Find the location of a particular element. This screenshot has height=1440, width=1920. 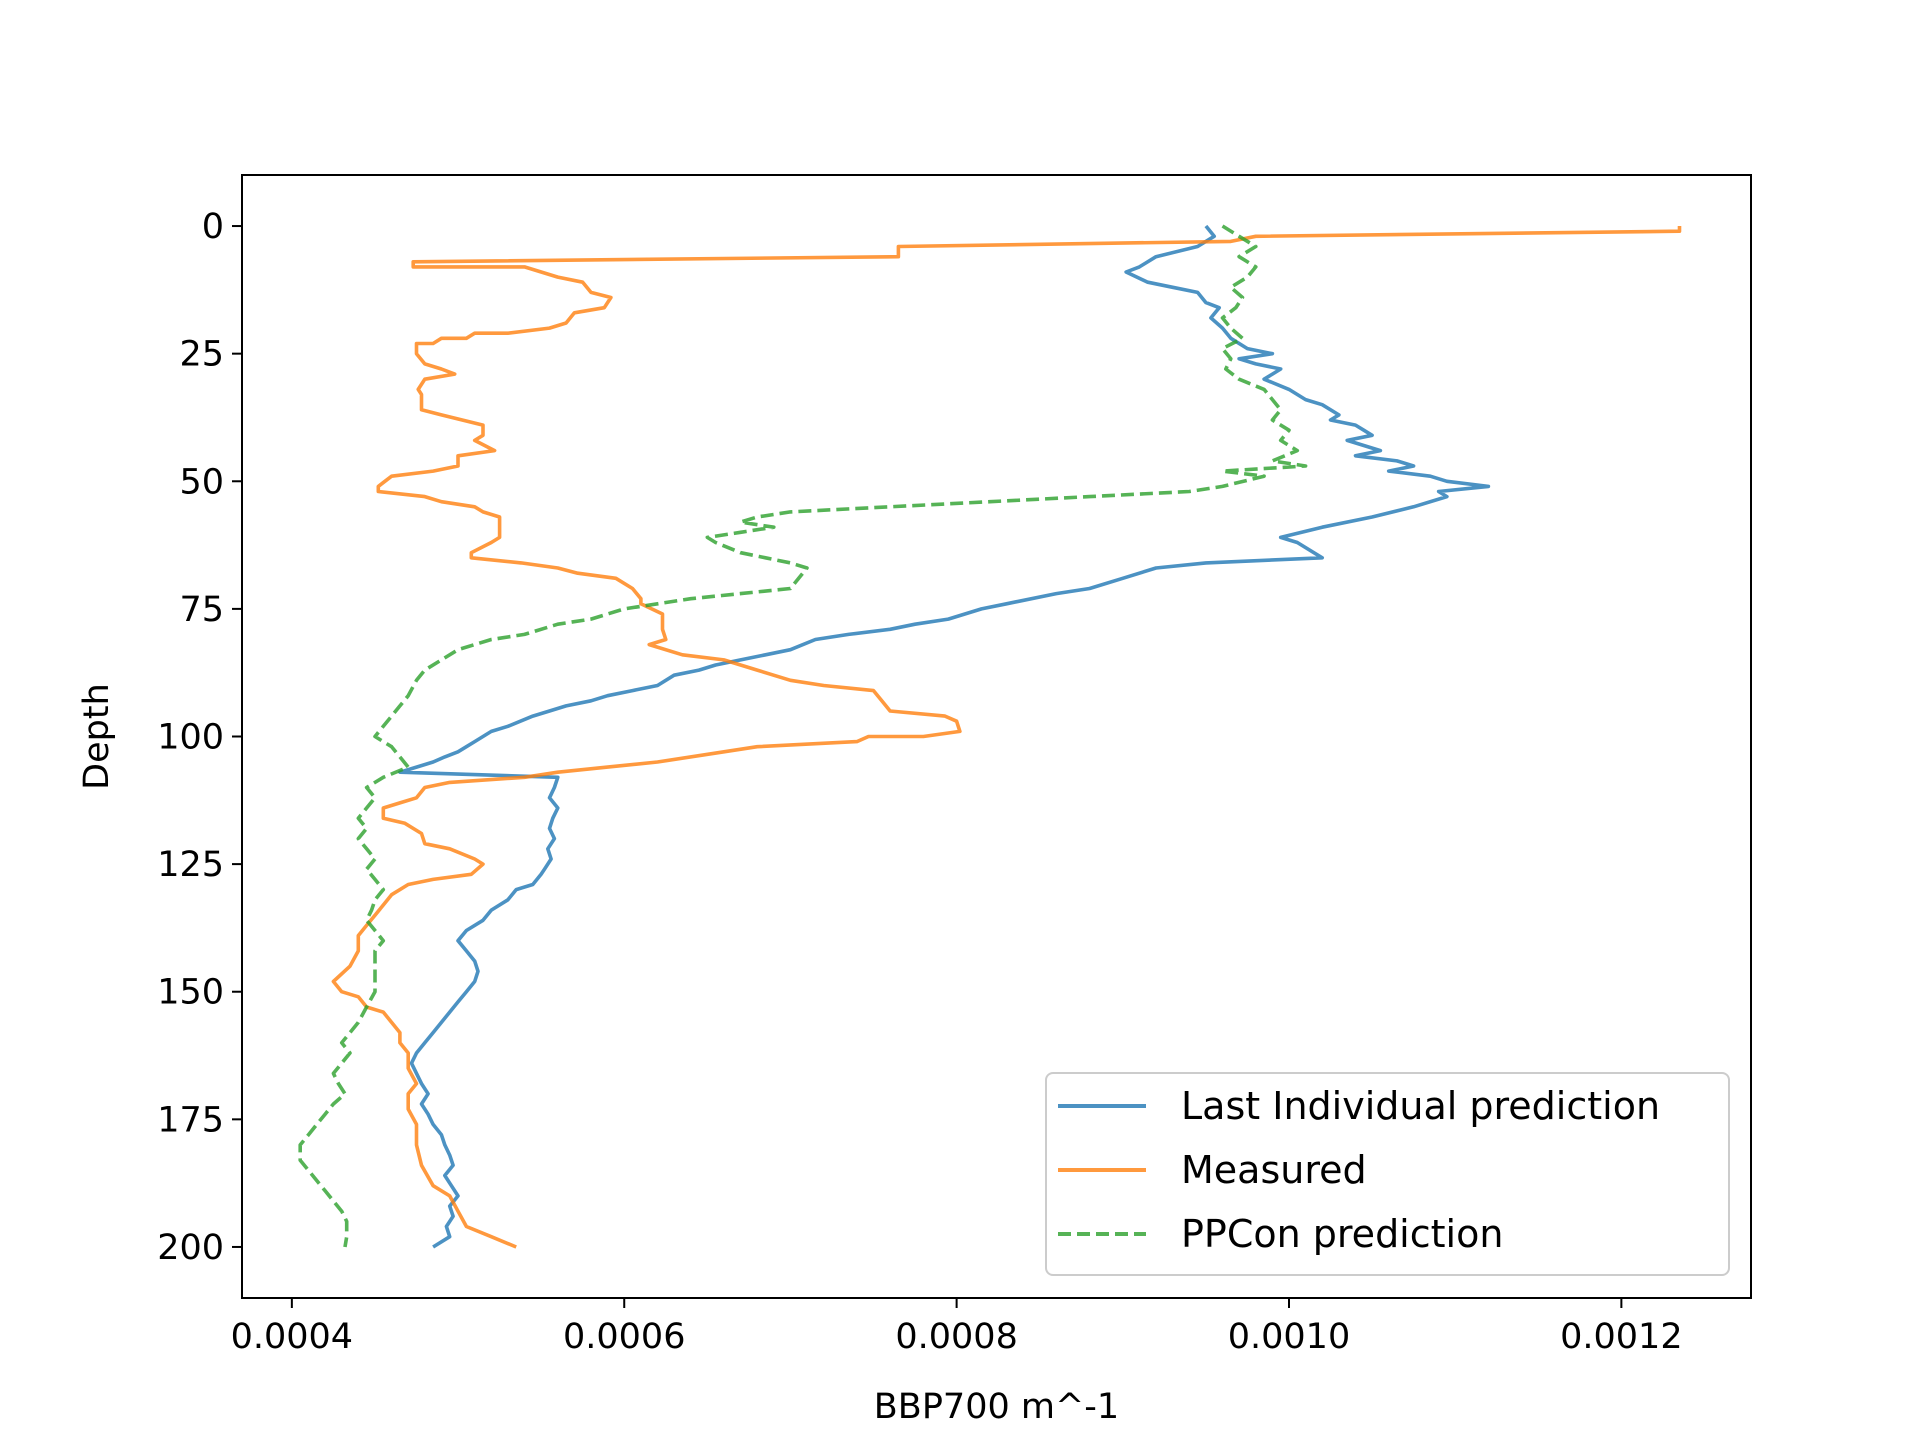

y-axis: 0 25 50 75 100 125 150 175 200 is located at coordinates (199, 737).